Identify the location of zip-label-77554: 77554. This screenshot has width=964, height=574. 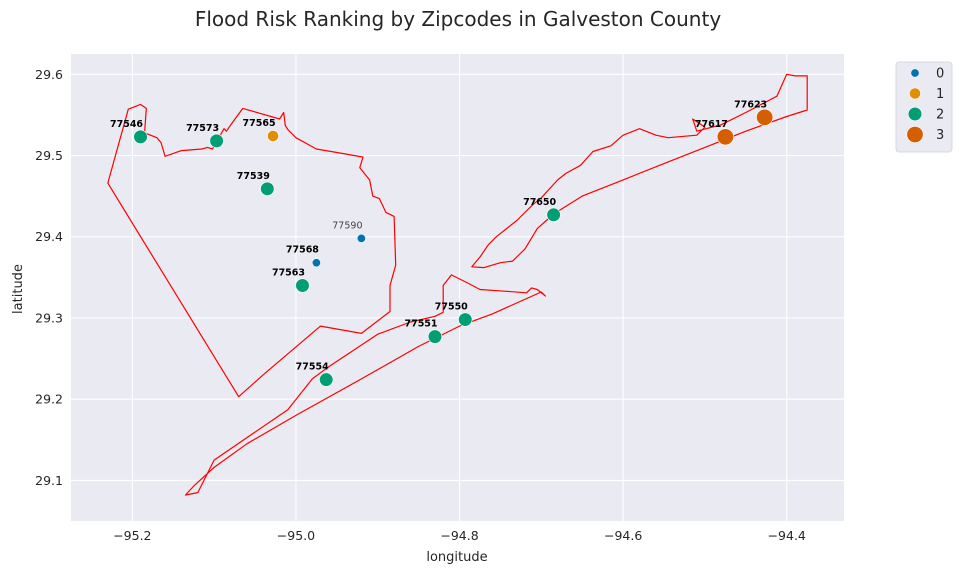
(312, 367).